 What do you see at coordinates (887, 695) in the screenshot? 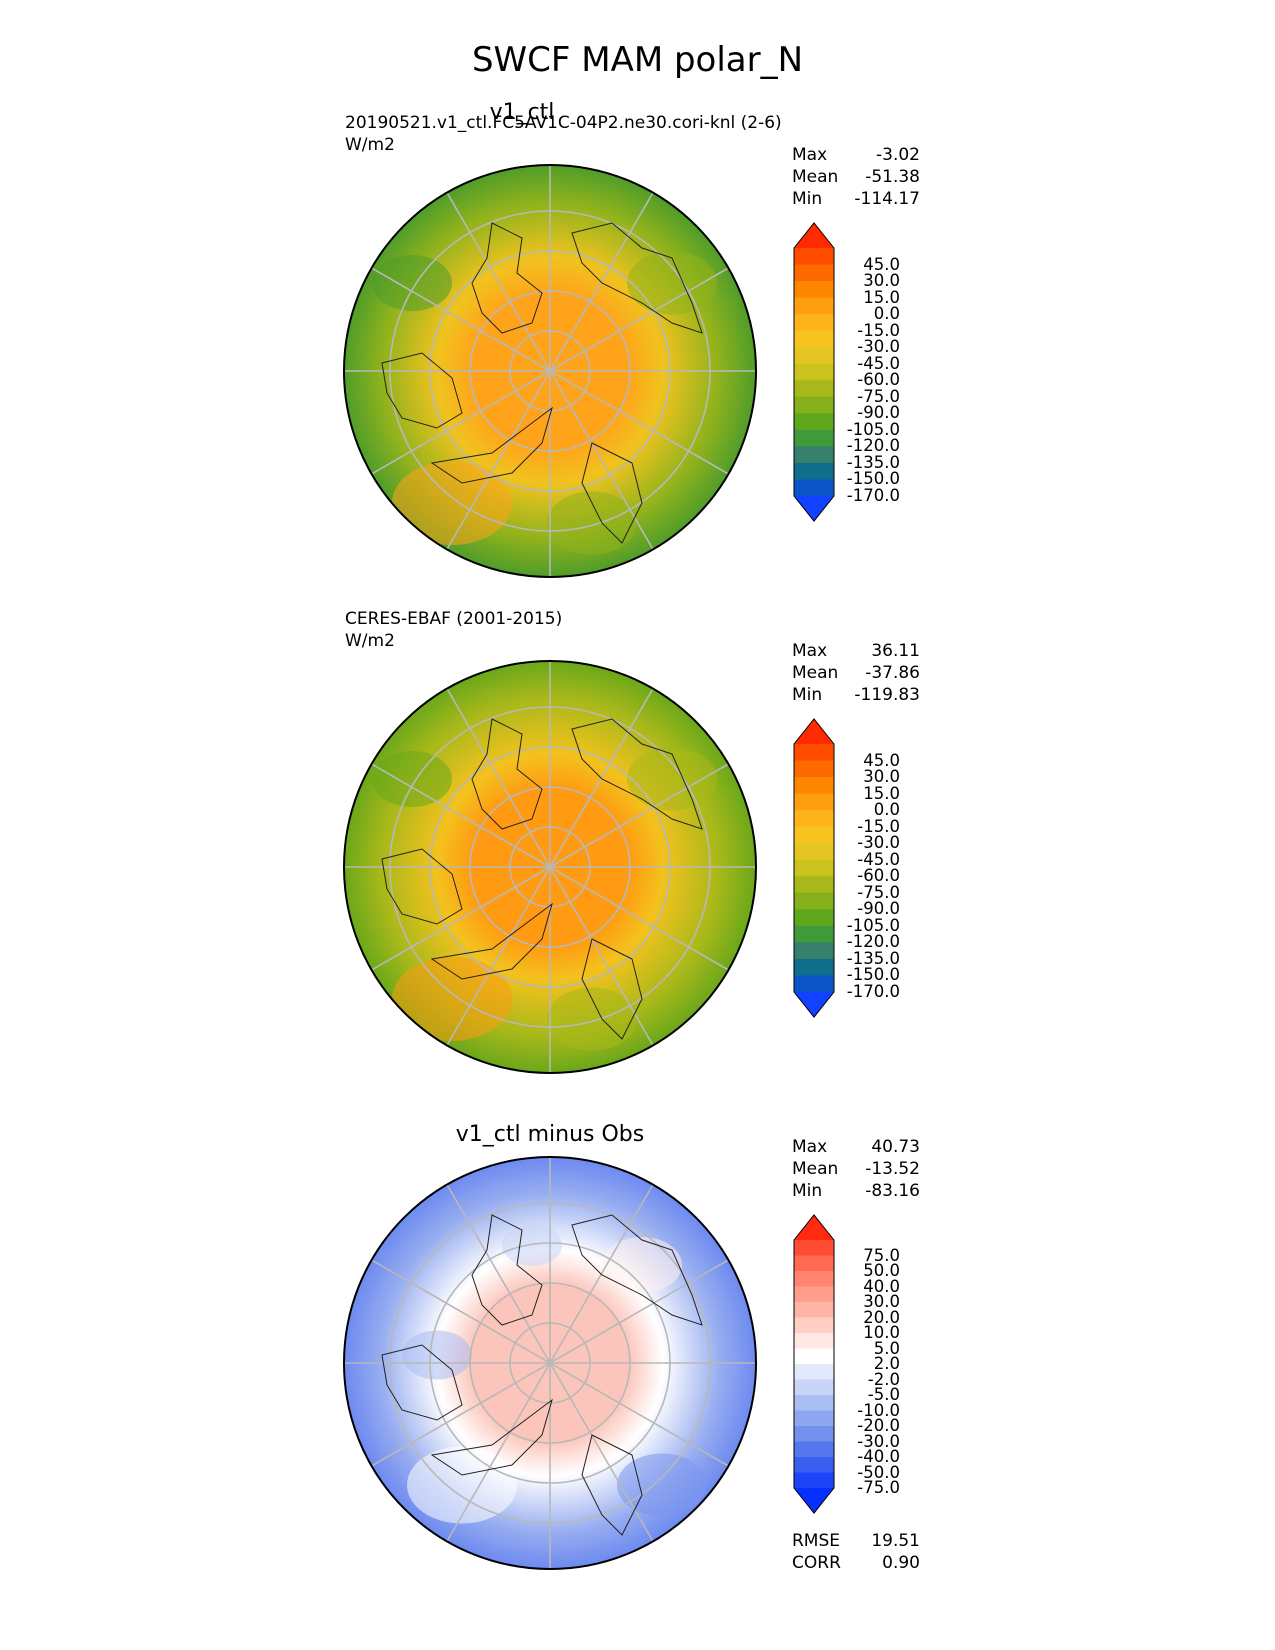
I see `stat-value: -119.83` at bounding box center [887, 695].